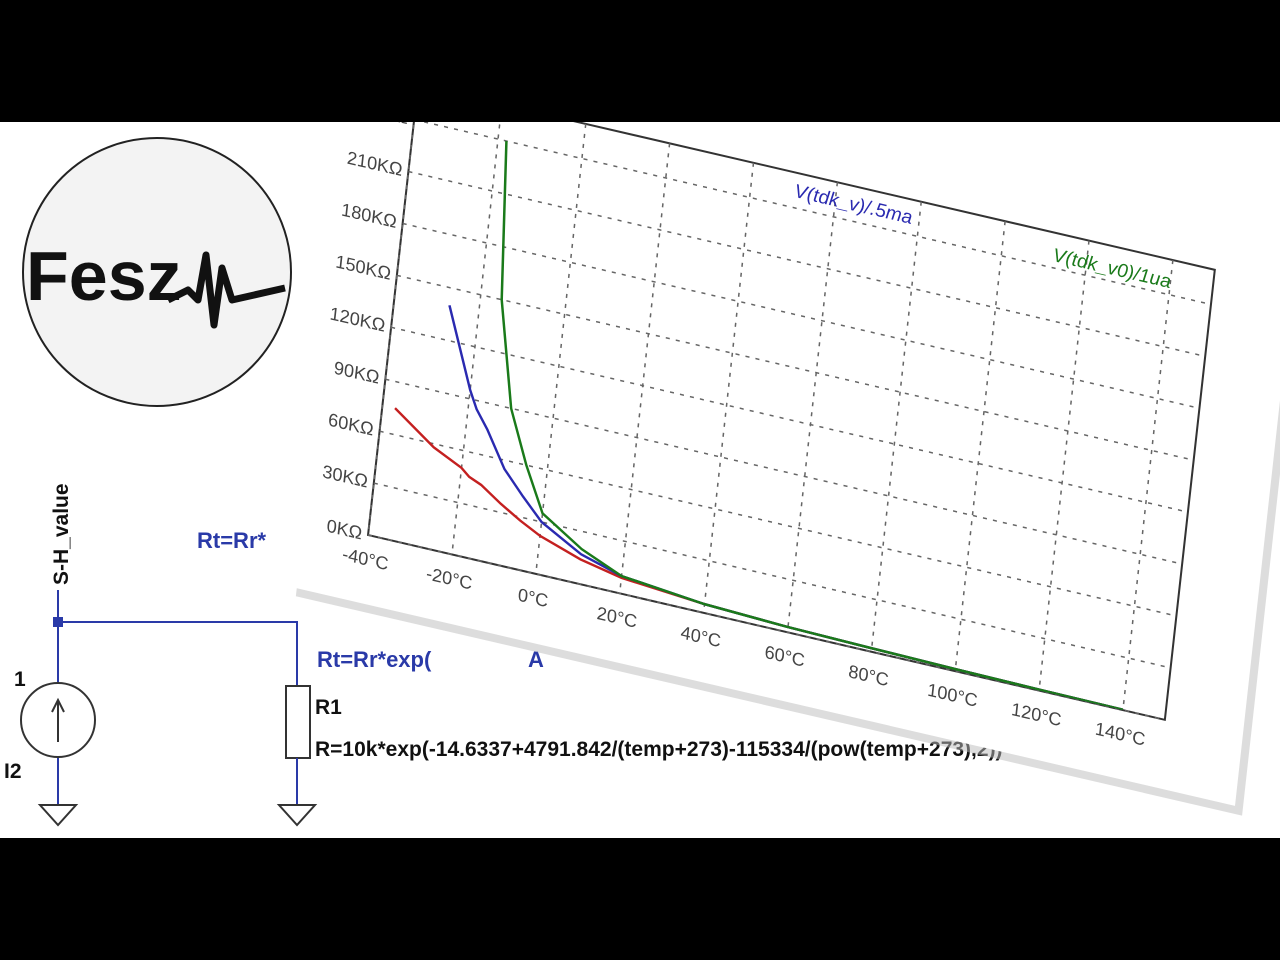 The width and height of the screenshot is (1280, 960). I want to click on spice-comment: A, so click(536, 659).